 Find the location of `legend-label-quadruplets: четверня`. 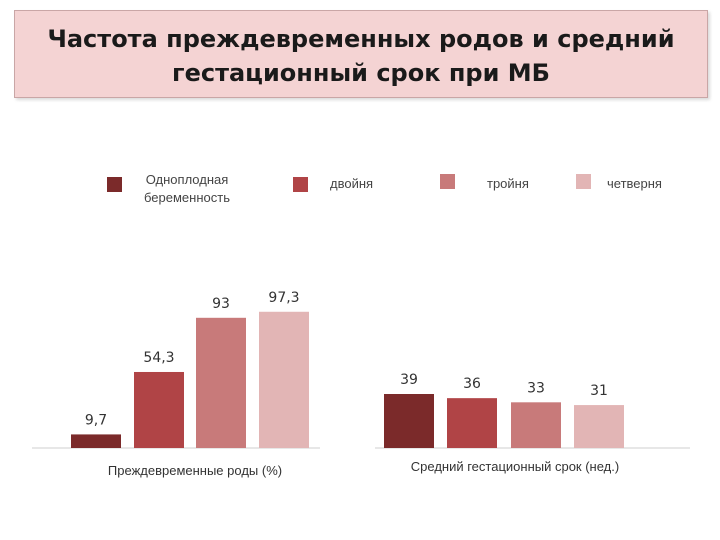

legend-label-quadruplets: четверня is located at coordinates (634, 183).